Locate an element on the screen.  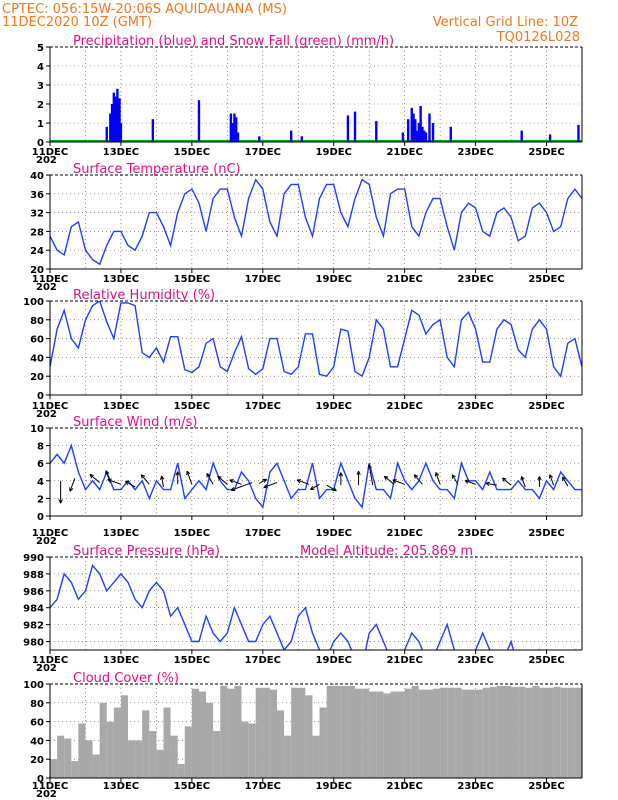
run-date: 11DEC2020 10Z (GMT) is located at coordinates (77, 22).